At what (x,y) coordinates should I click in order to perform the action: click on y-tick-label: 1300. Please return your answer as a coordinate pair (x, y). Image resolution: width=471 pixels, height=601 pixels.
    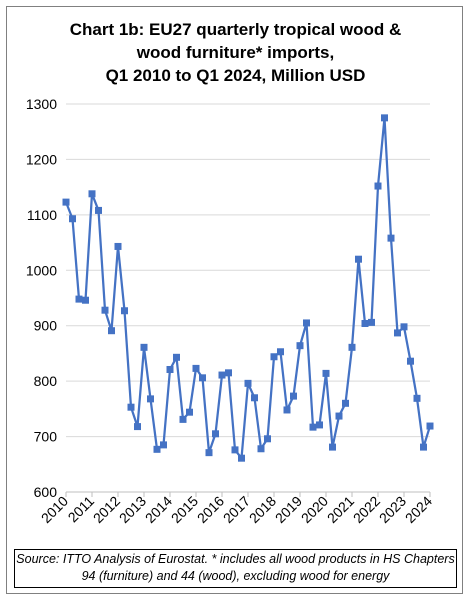
    Looking at the image, I should click on (41, 104).